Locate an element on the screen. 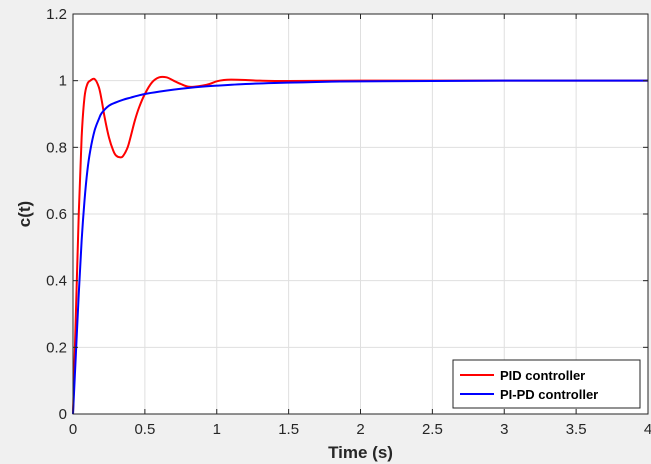  y-tick-labels: 0 0.2 0.4 0.6 0.8 1 1.2 is located at coordinates (56, 214).